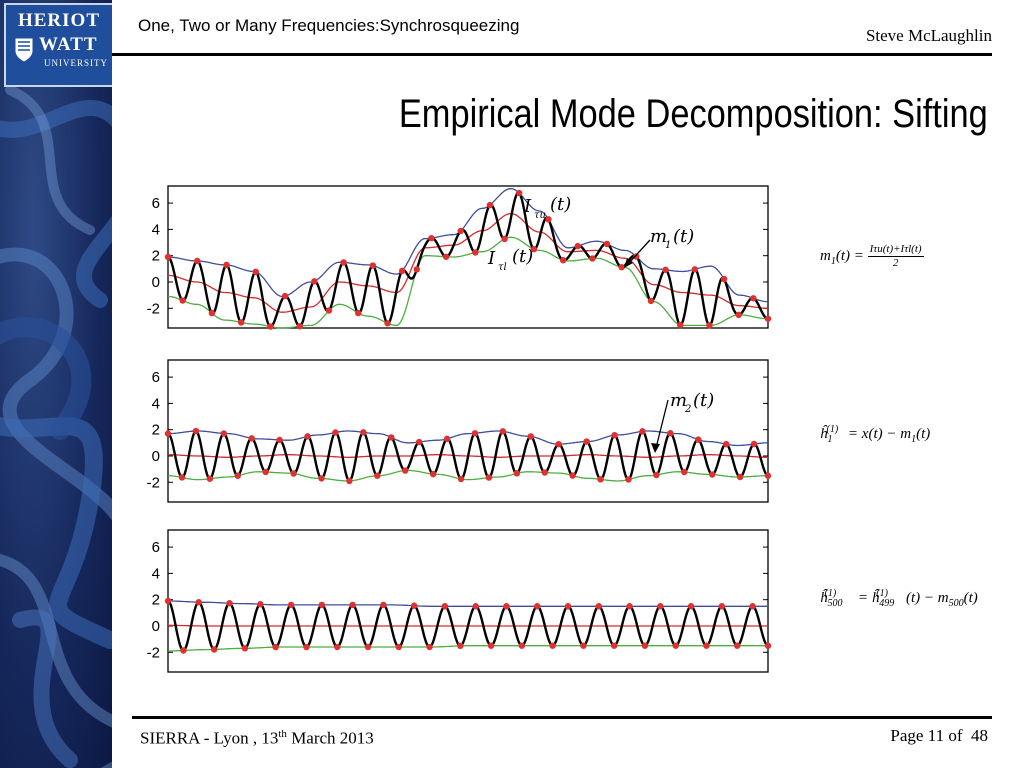 This screenshot has width=1024, height=768. Describe the element at coordinates (76, 63) in the screenshot. I see `logo-line-3: UNIVERSITY` at that location.